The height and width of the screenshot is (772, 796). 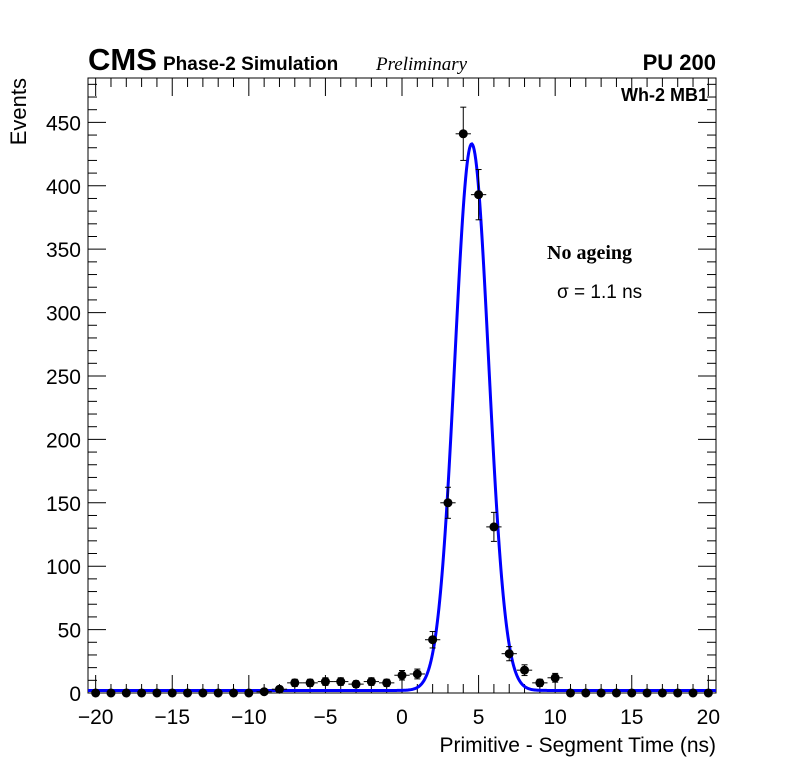 I want to click on x-tick-label: 5, so click(x=479, y=717).